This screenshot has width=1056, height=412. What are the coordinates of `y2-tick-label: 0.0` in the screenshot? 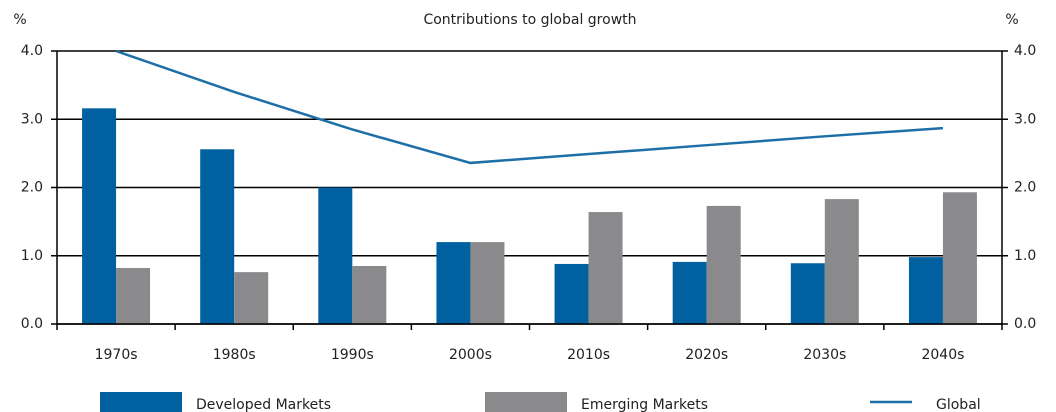 It's located at (1025, 324).